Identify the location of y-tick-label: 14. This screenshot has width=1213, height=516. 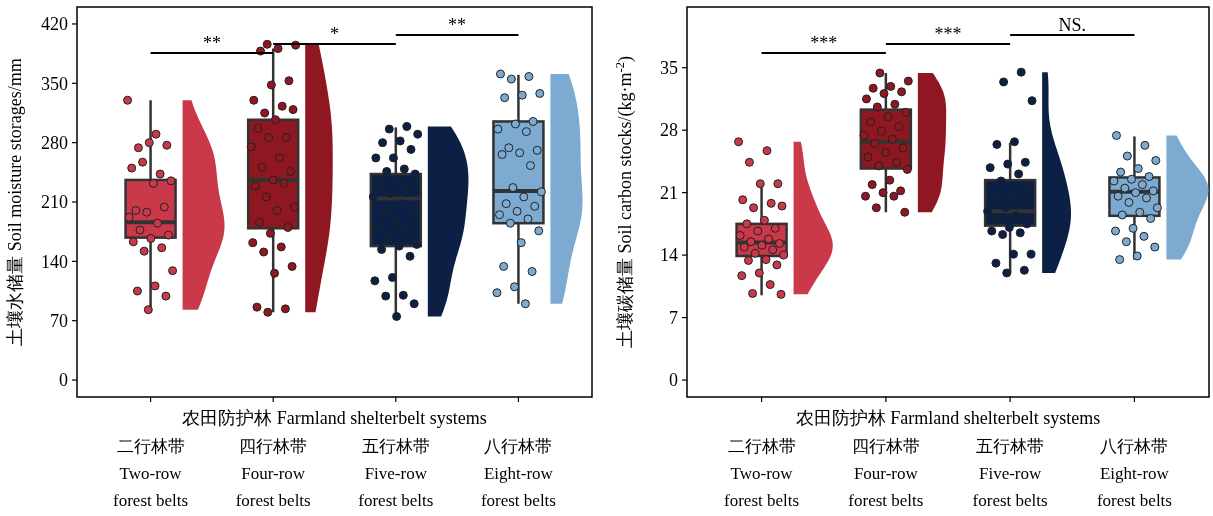
(669, 255).